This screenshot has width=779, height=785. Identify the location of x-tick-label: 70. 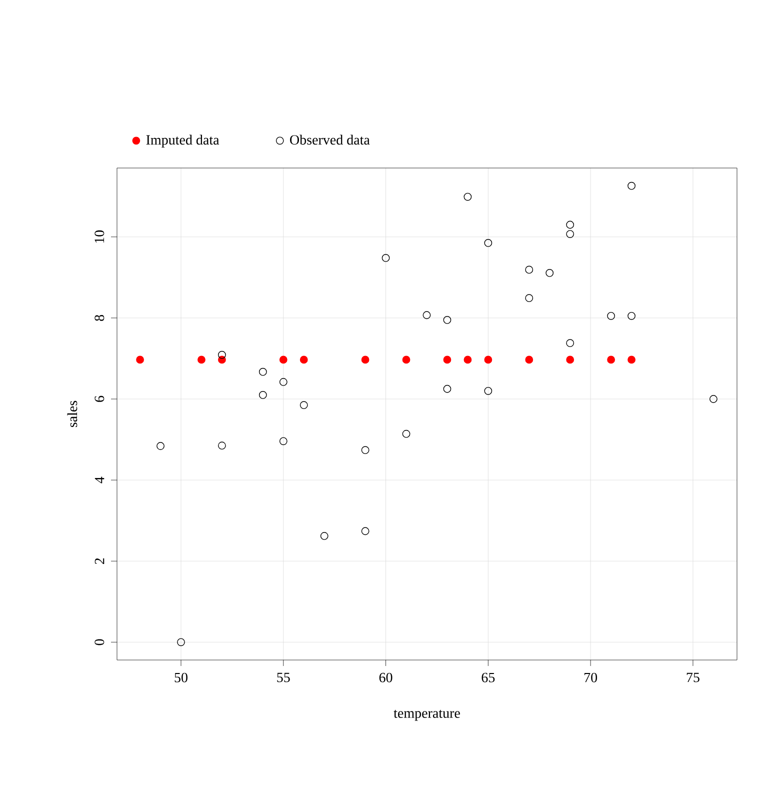
(591, 677).